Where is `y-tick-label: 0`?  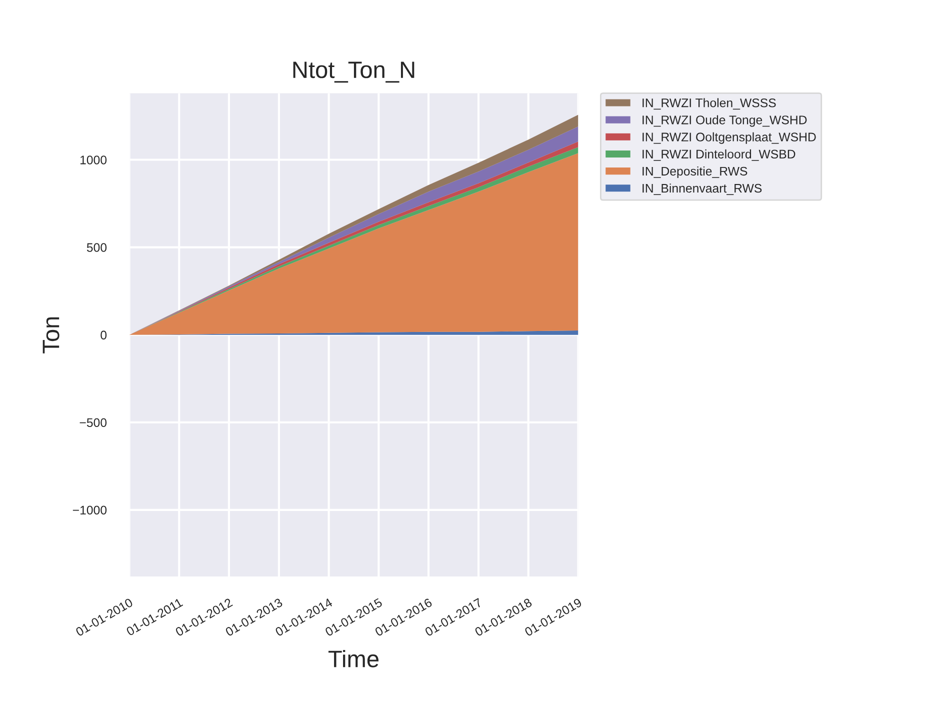 y-tick-label: 0 is located at coordinates (103, 335).